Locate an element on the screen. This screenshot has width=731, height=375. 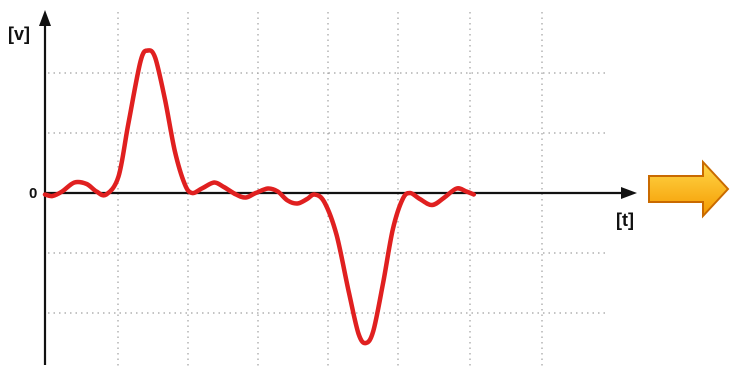
x-axis-label: [t] is located at coordinates (625, 220).